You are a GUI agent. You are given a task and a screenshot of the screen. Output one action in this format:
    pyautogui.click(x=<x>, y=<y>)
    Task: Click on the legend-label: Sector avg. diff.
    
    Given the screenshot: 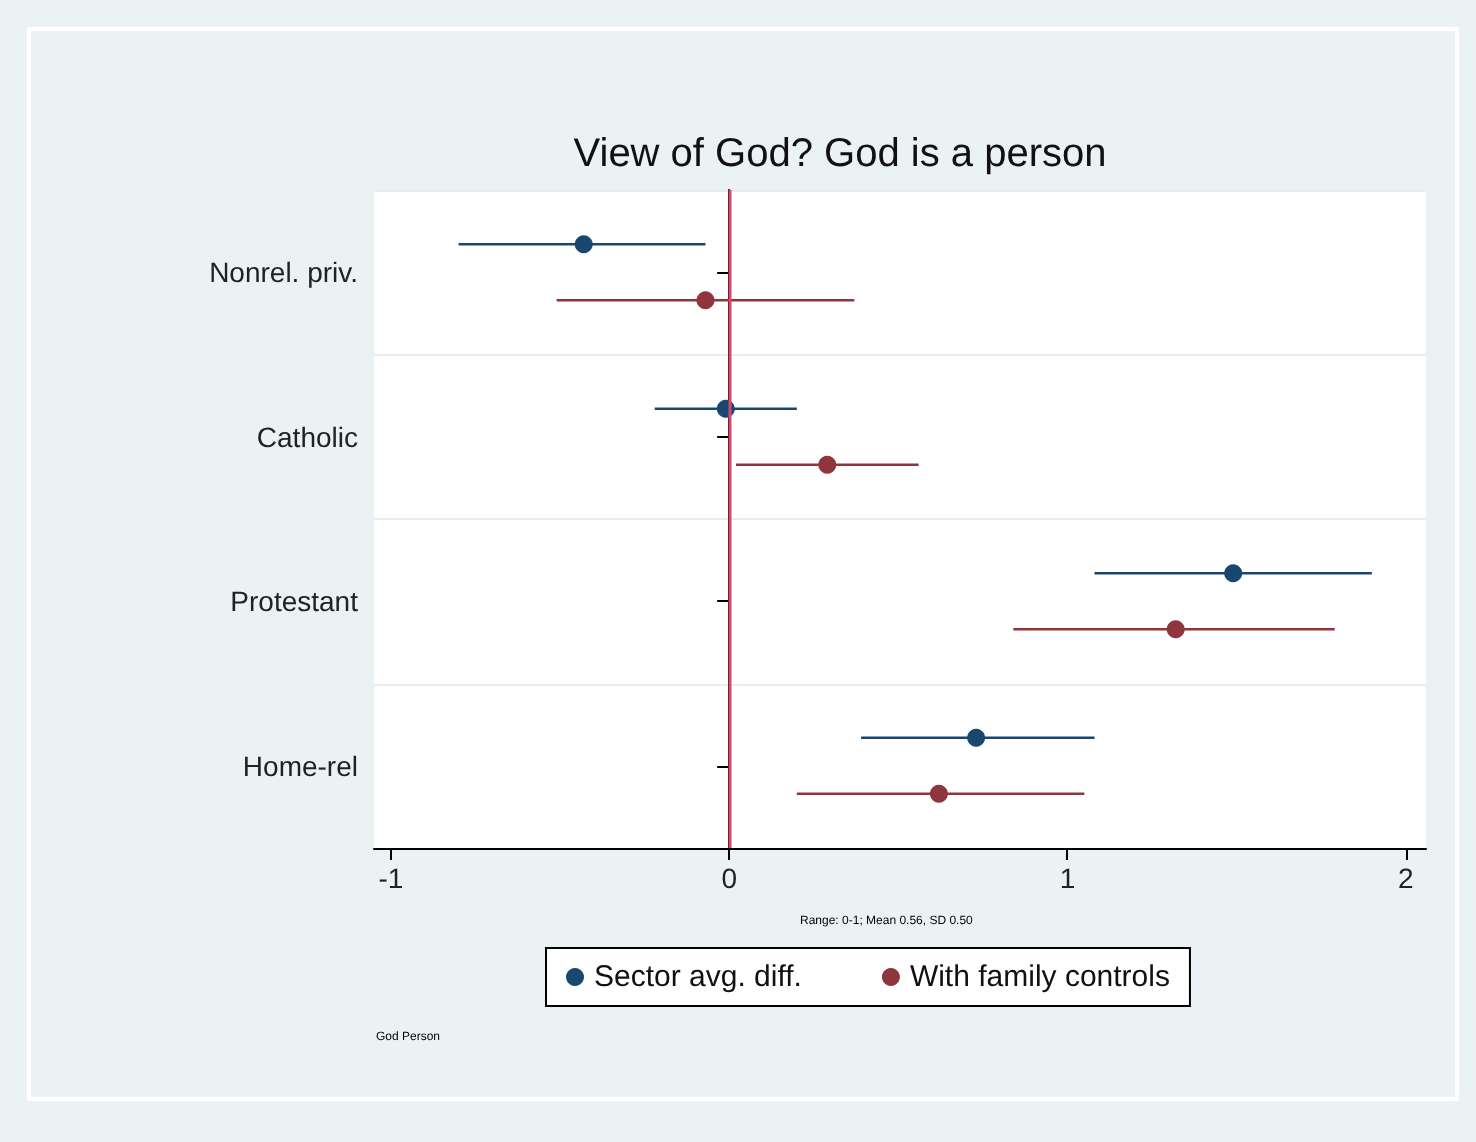 What is the action you would take?
    pyautogui.click(x=698, y=977)
    